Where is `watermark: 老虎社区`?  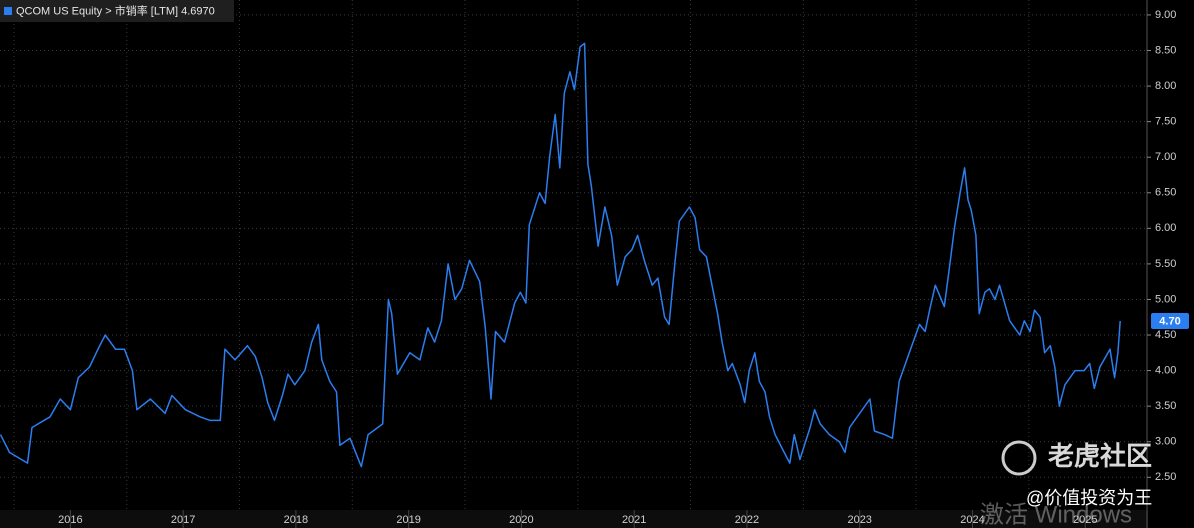 watermark: 老虎社区 is located at coordinates (1100, 456).